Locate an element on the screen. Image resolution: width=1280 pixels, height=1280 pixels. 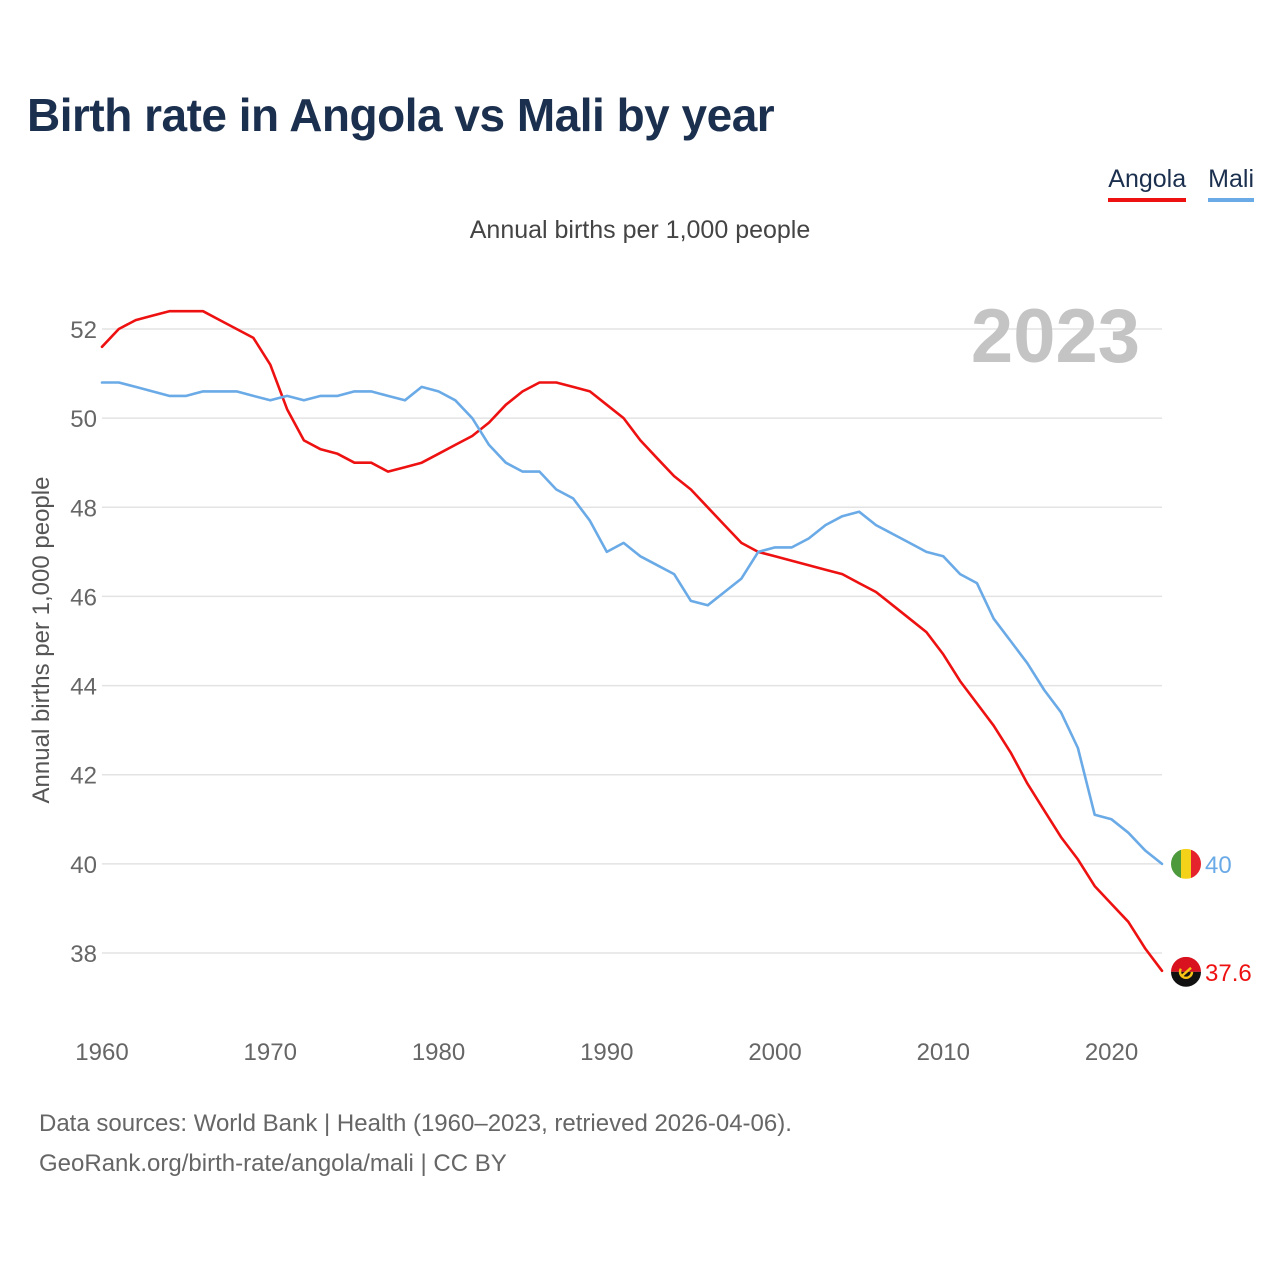
end-markers: 37.6 40 is located at coordinates (1211, 917).